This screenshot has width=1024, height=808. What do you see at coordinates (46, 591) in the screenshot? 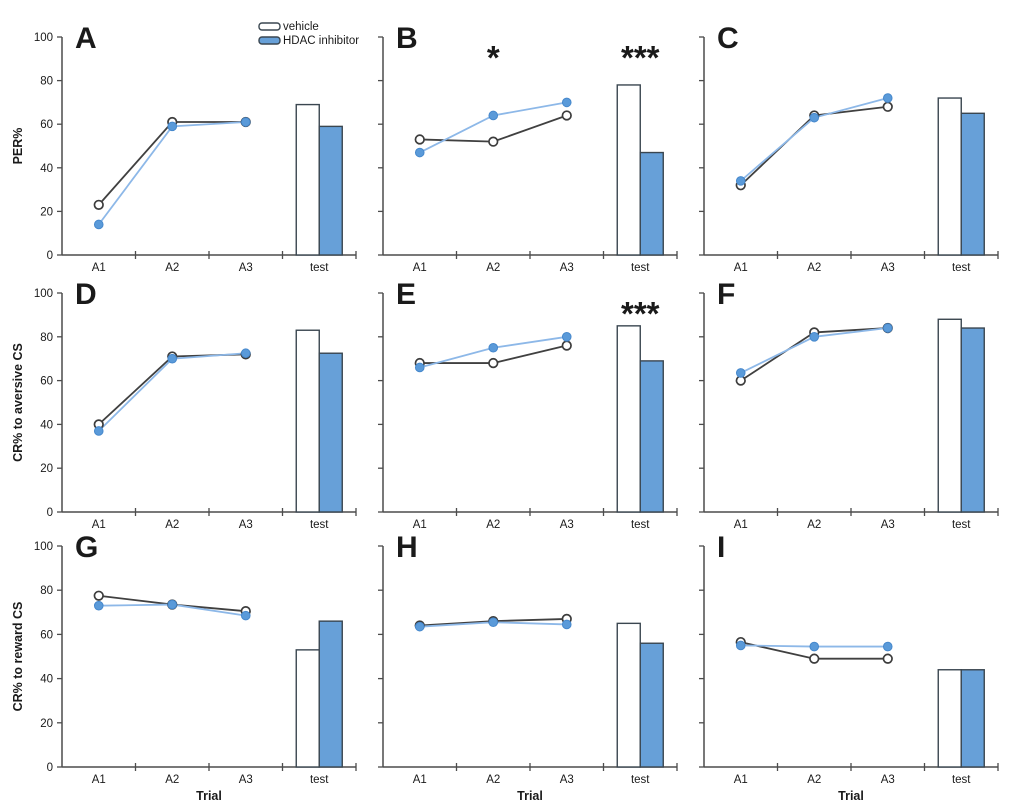
I see `y-tick-label: 80` at bounding box center [46, 591].